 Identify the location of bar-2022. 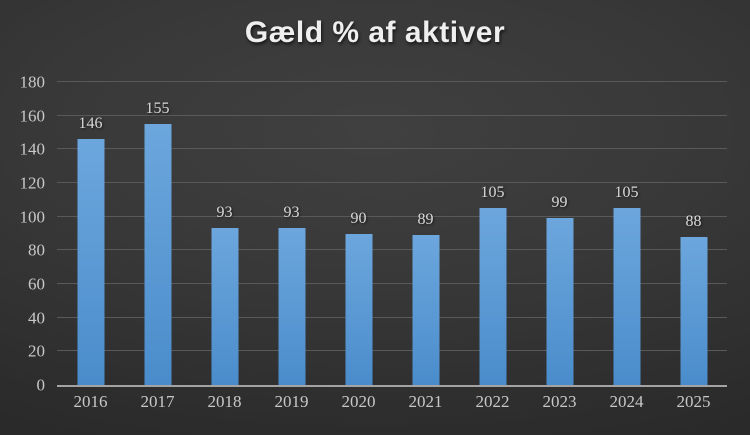
(492, 296).